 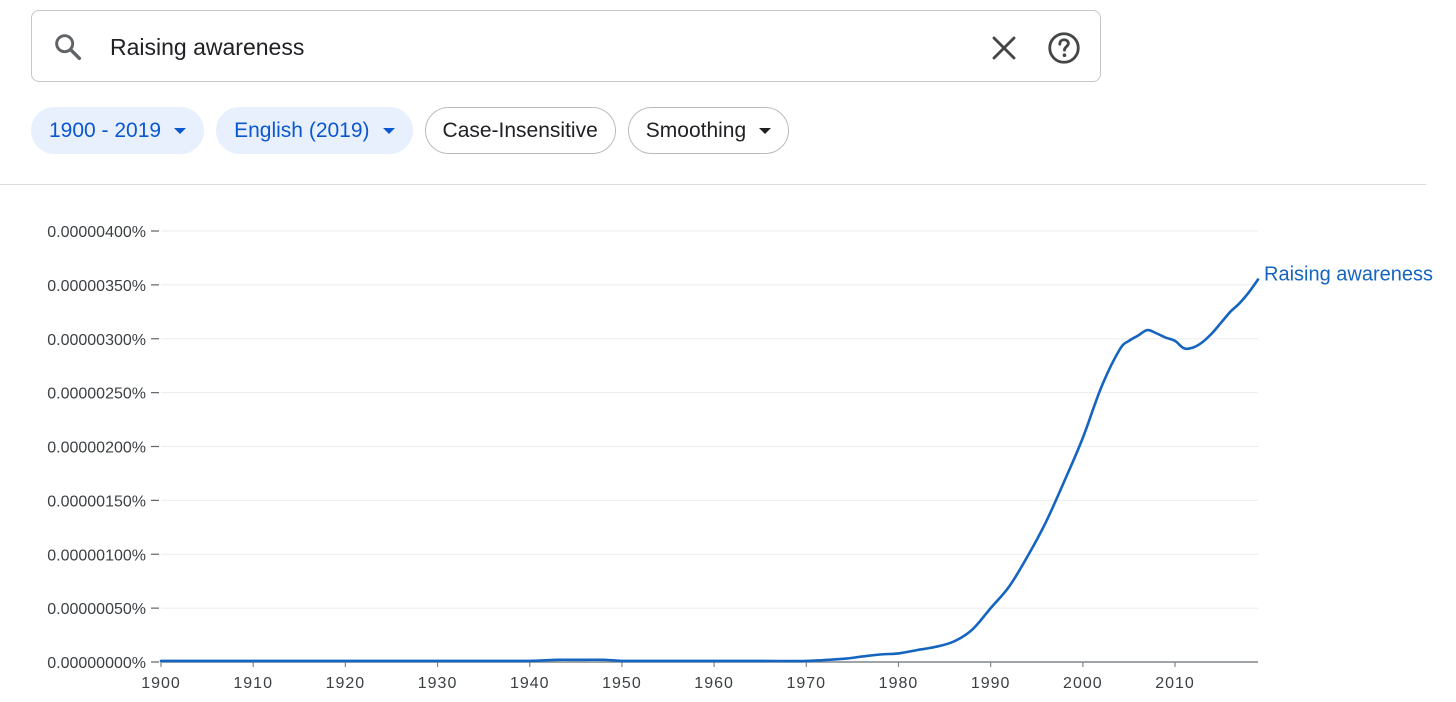 I want to click on x-tick-label: 1940, so click(x=530, y=683).